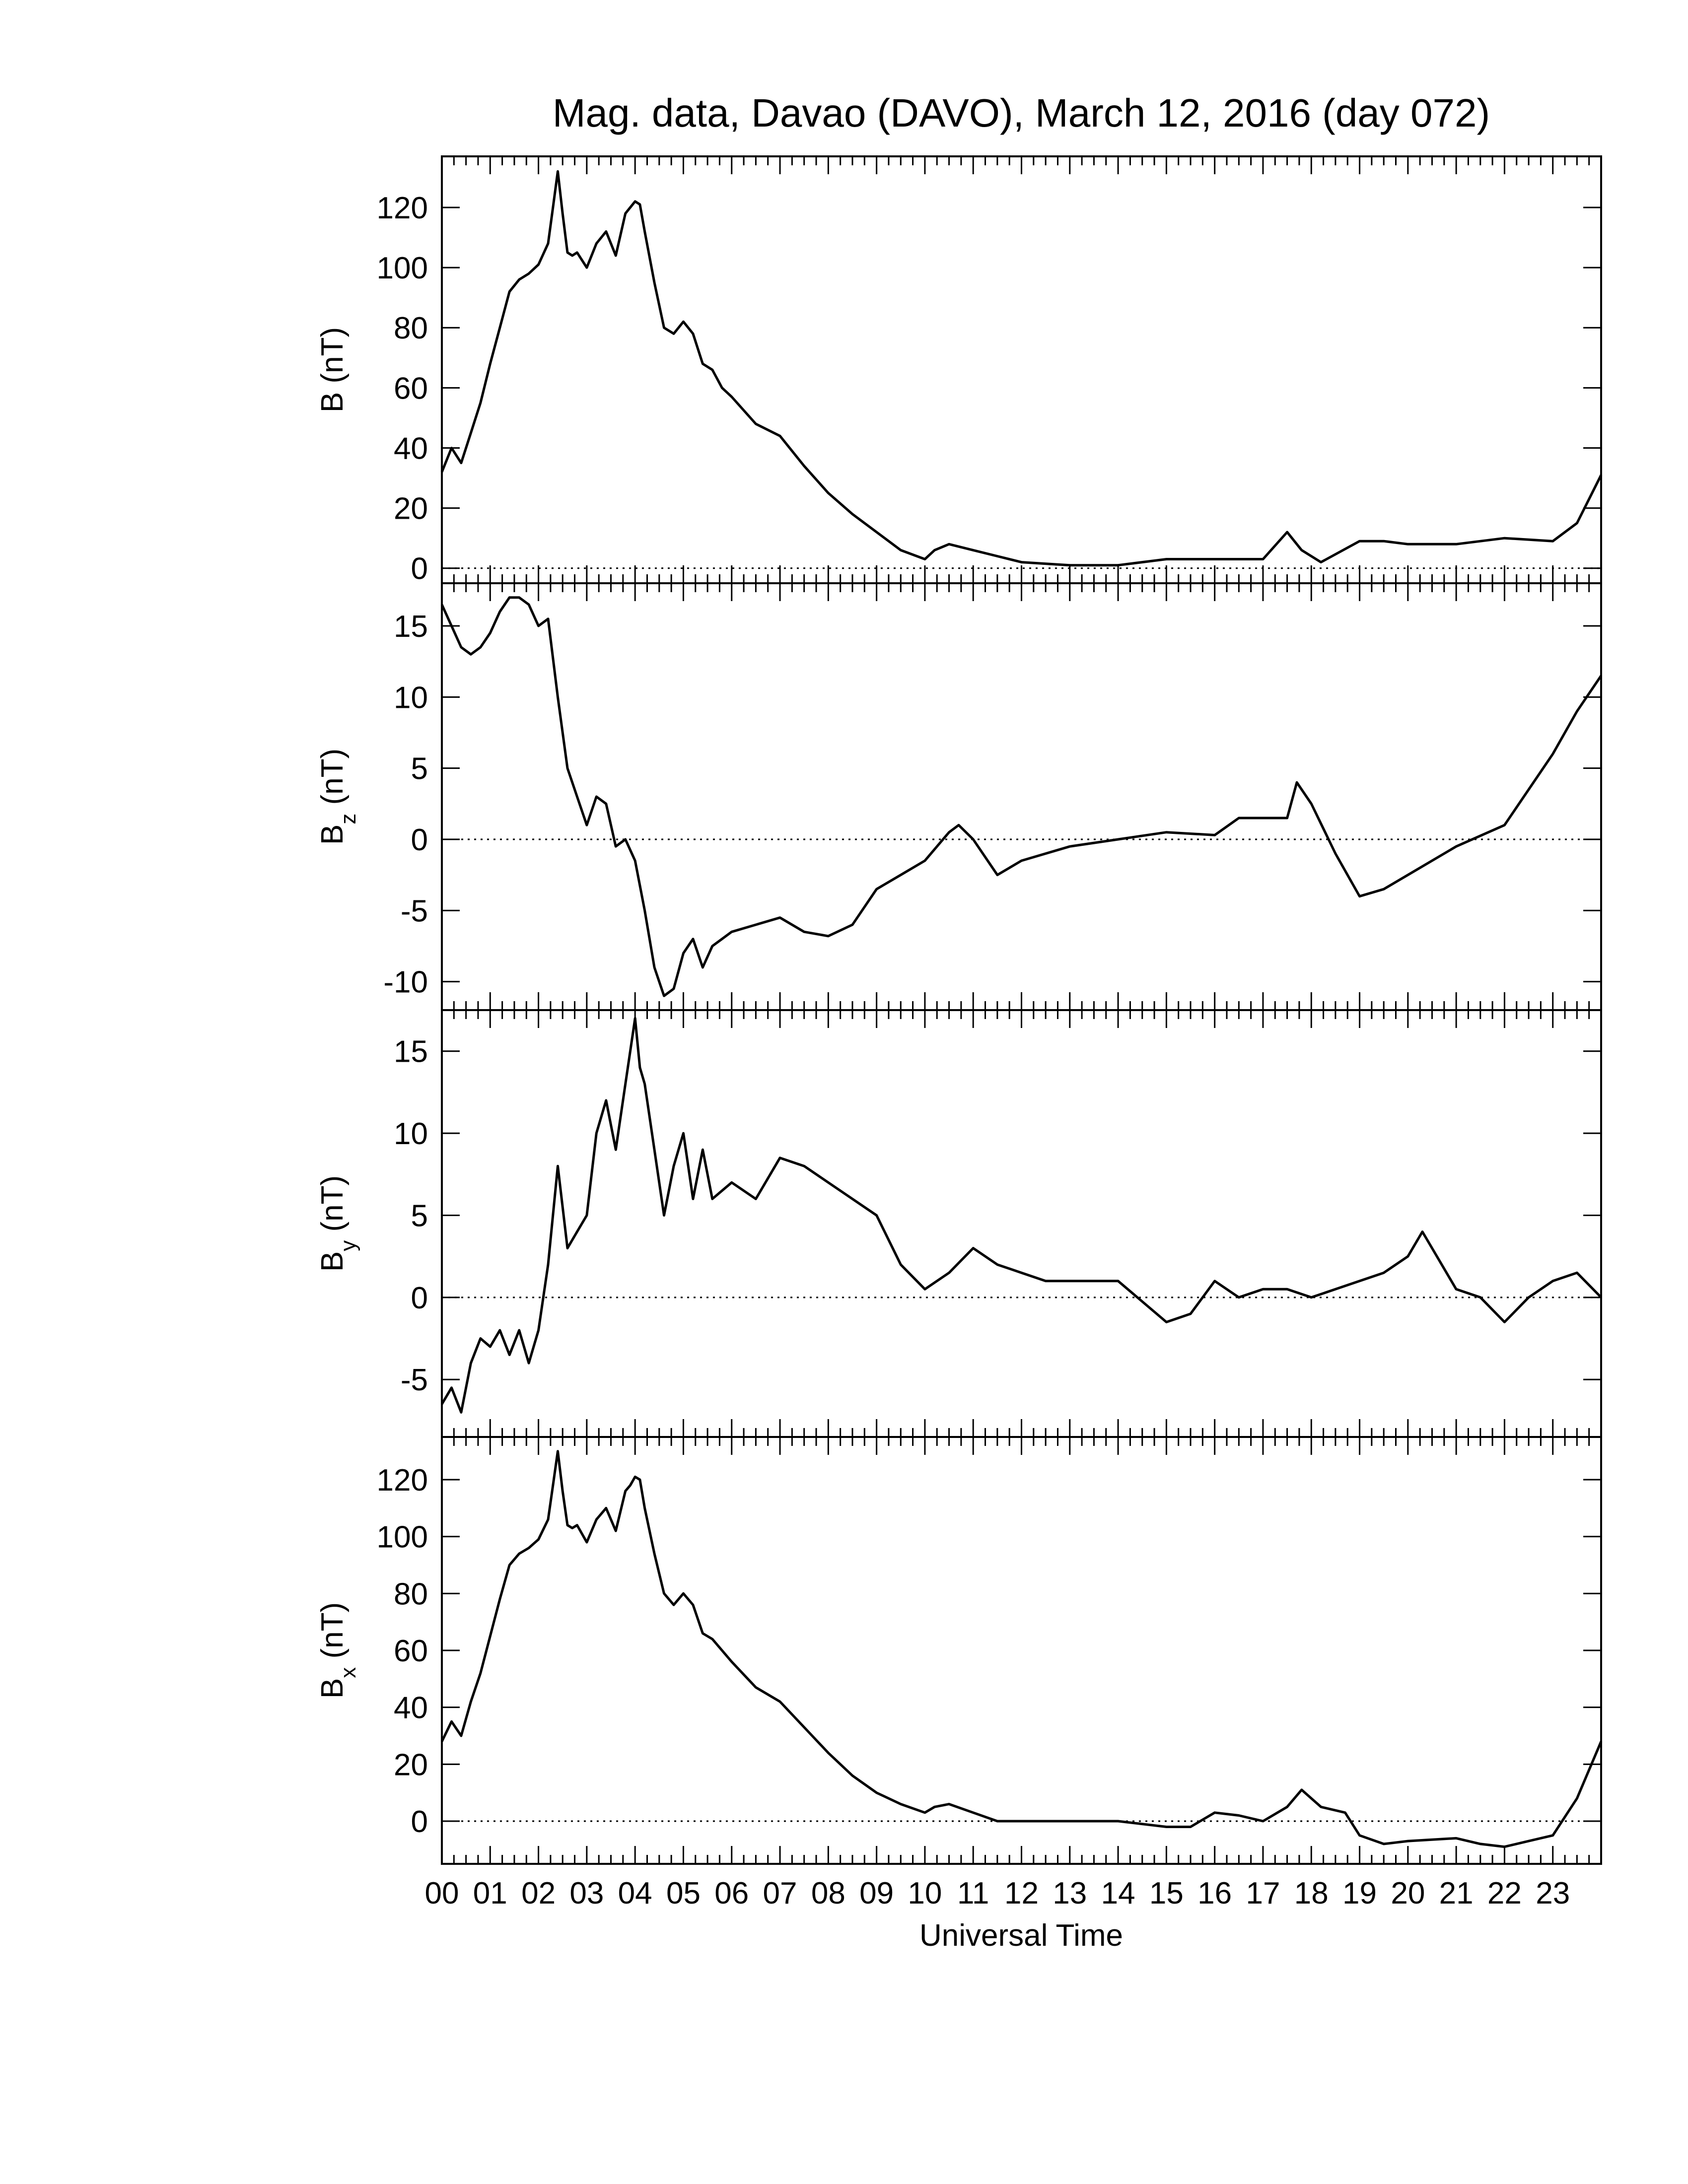 Image resolution: width=1688 pixels, height=2184 pixels. Describe the element at coordinates (411, 448) in the screenshot. I see `panel-B-y-tick-label: 40` at that location.